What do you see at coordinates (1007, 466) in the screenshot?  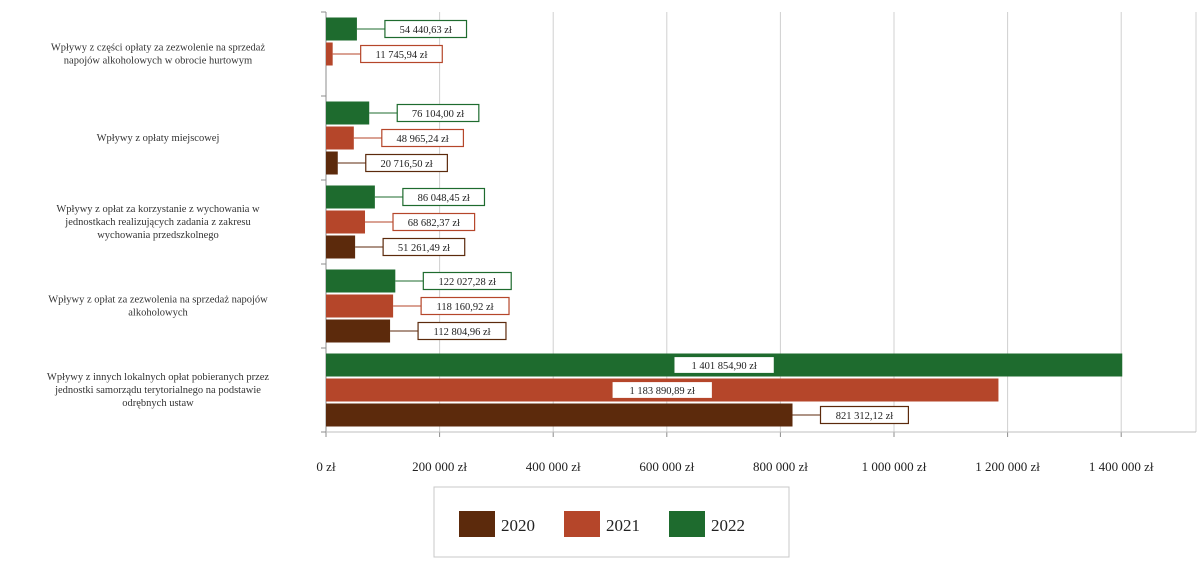 I see `x-tick-label: 1 200 000 zł` at bounding box center [1007, 466].